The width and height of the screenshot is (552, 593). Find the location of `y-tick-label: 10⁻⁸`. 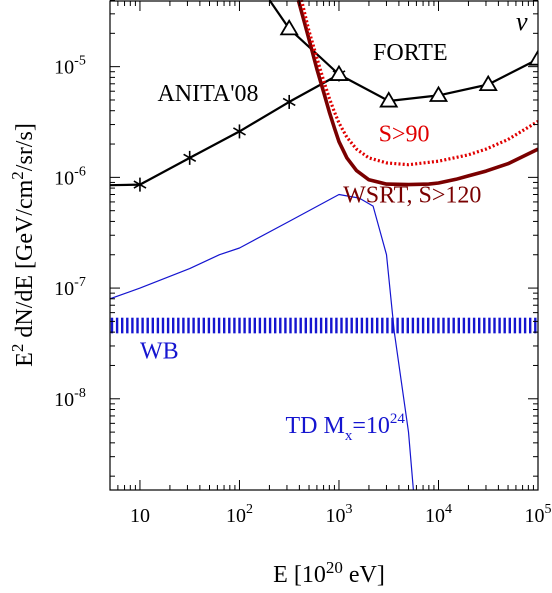

y-tick-label: 10⁻⁸ is located at coordinates (70, 398).